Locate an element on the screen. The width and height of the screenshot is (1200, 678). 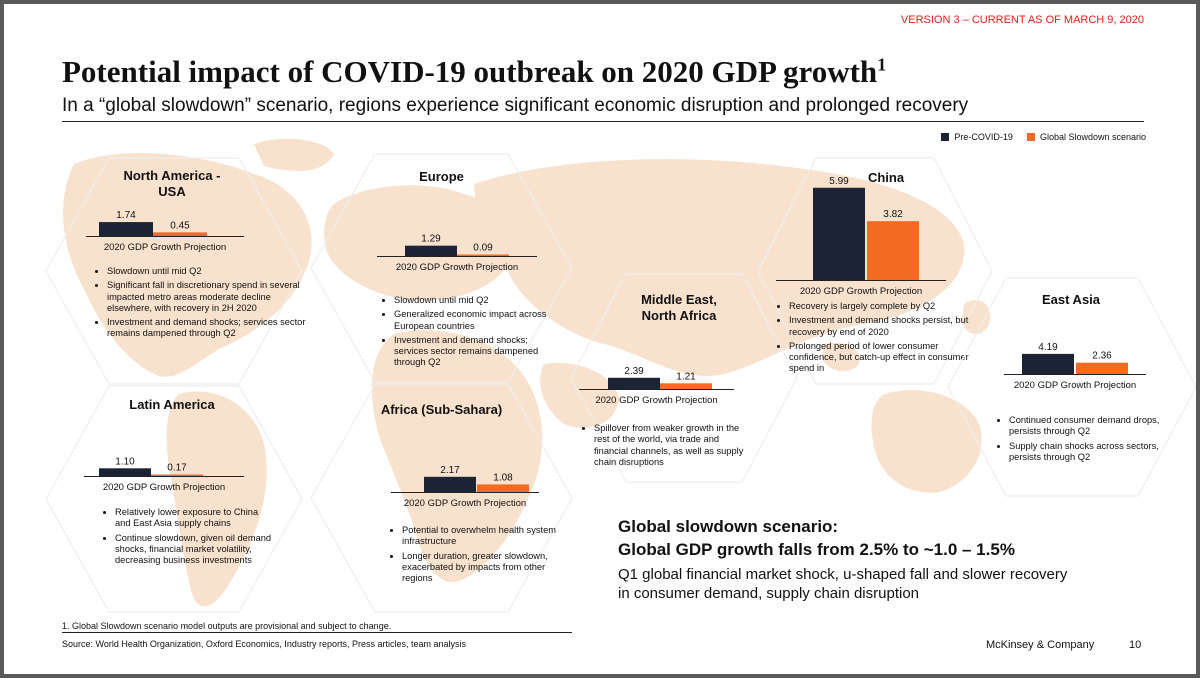
bar-value-label: 4.19 is located at coordinates (1048, 347).